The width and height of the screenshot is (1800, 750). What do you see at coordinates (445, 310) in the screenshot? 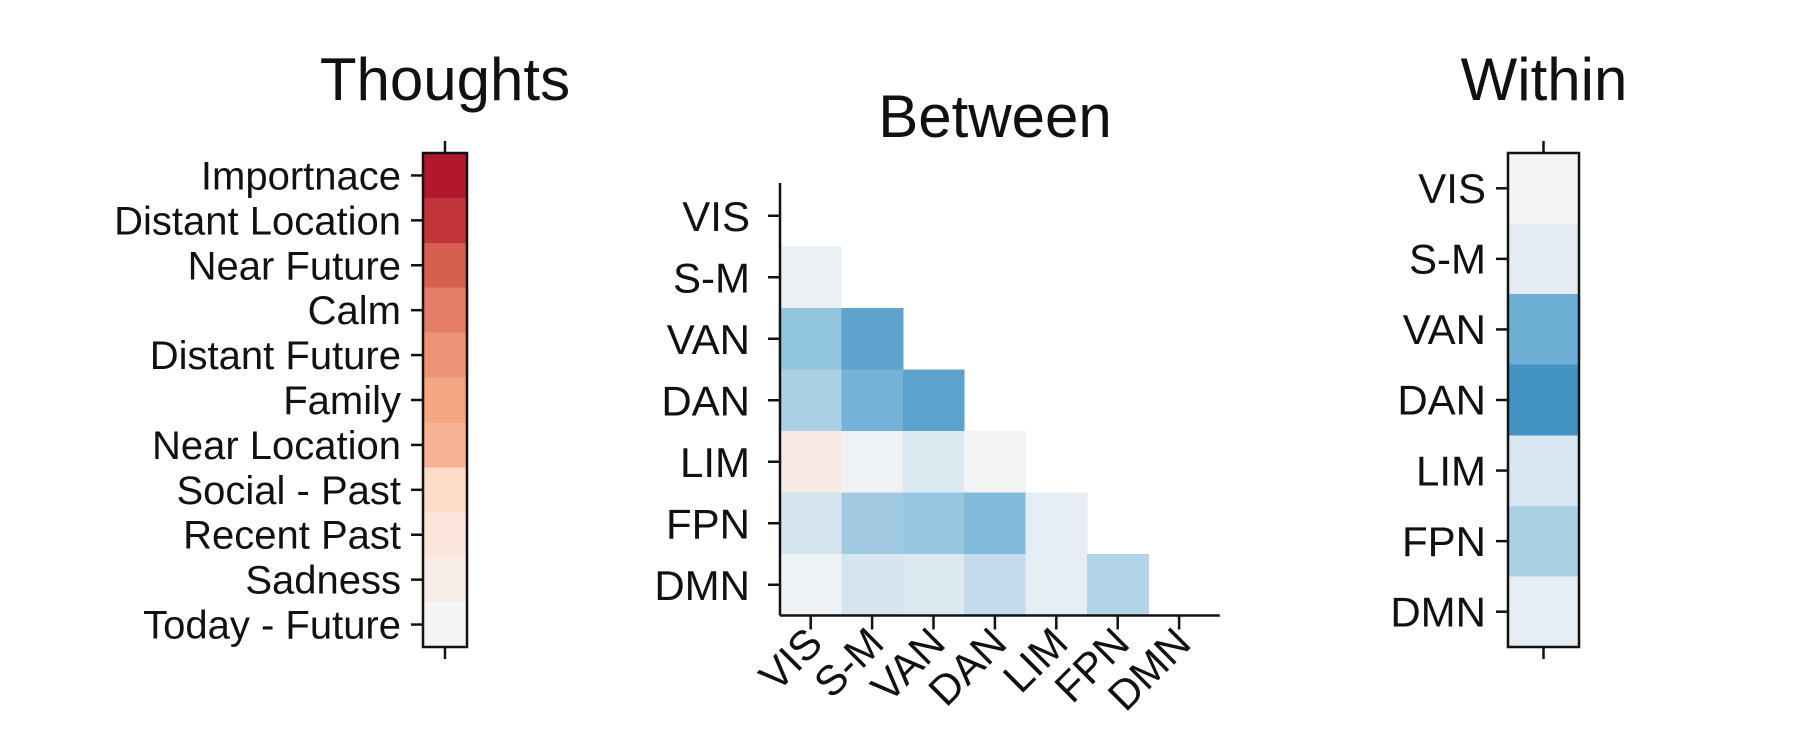
I see `thoughts-cell-calm` at bounding box center [445, 310].